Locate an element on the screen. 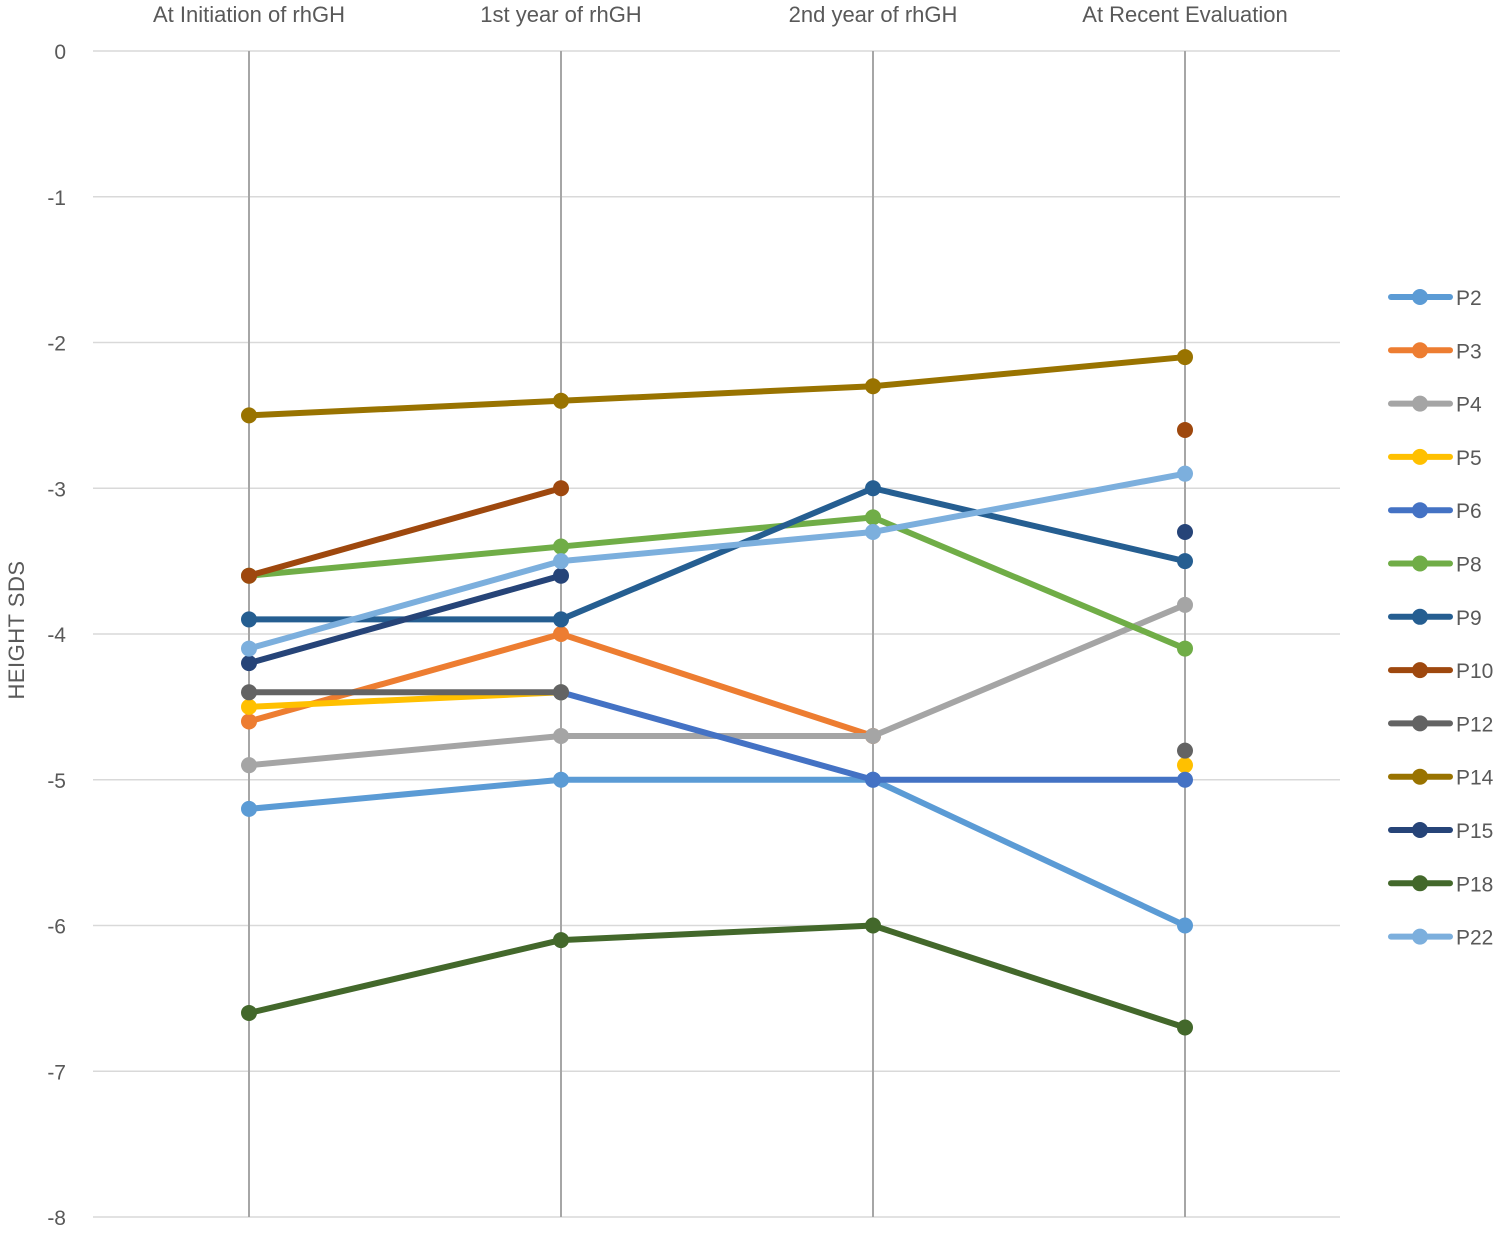 Image resolution: width=1500 pixels, height=1239 pixels. legend-item-p2: P2 is located at coordinates (1435, 298).